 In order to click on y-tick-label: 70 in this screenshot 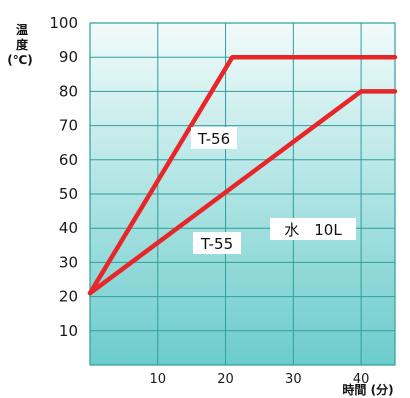, I will do `click(68, 126)`.